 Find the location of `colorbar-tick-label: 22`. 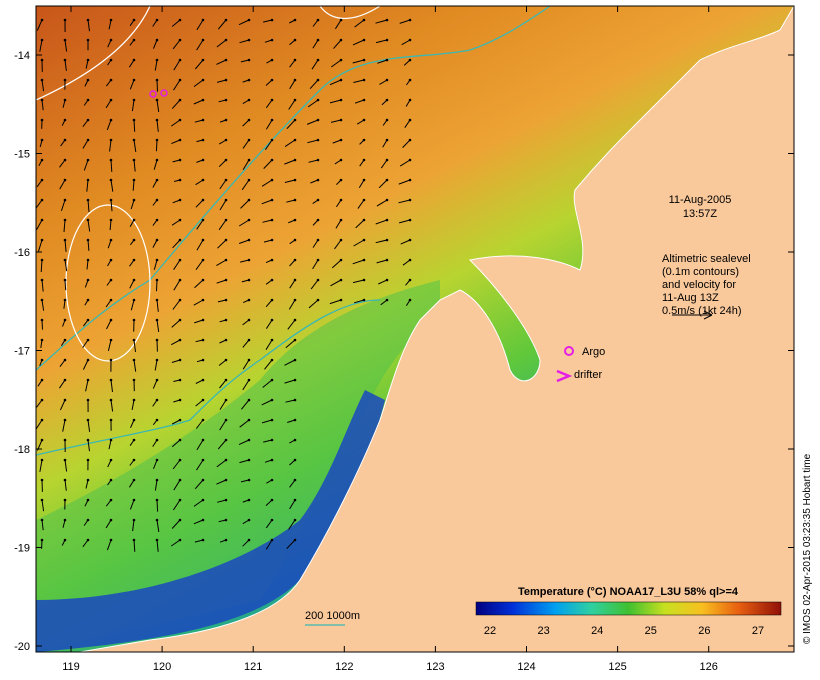

colorbar-tick-label: 22 is located at coordinates (490, 631).